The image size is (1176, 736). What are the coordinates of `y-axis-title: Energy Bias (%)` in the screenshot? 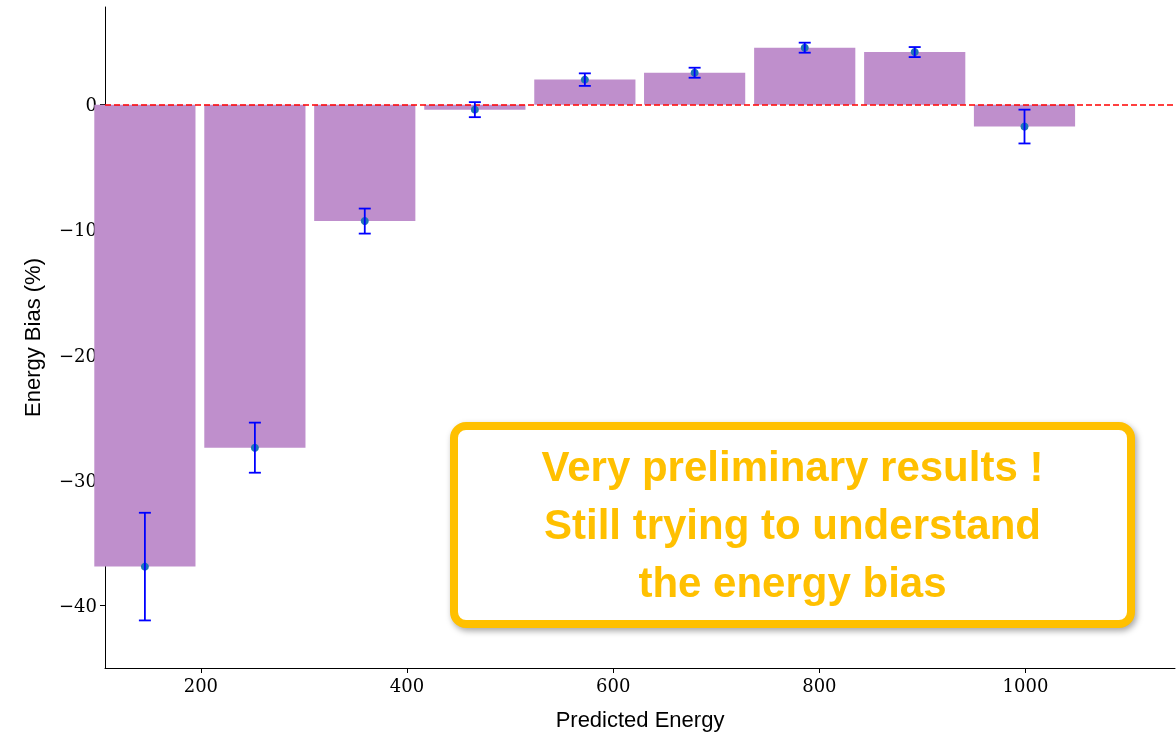 It's located at (32, 337).